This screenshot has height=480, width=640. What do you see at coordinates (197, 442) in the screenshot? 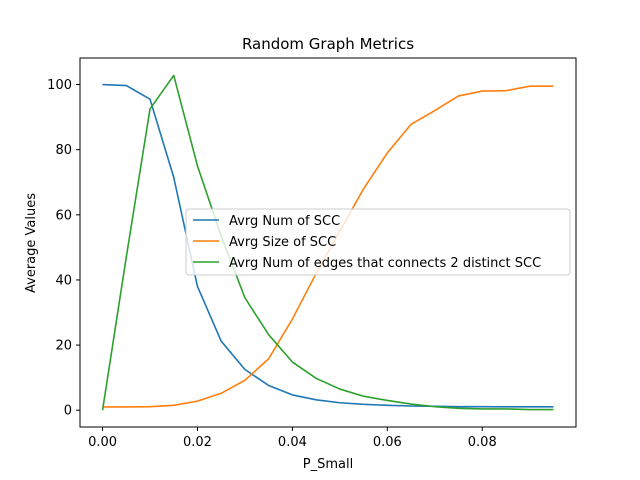
I see `x-tick-label: 0.02` at bounding box center [197, 442].